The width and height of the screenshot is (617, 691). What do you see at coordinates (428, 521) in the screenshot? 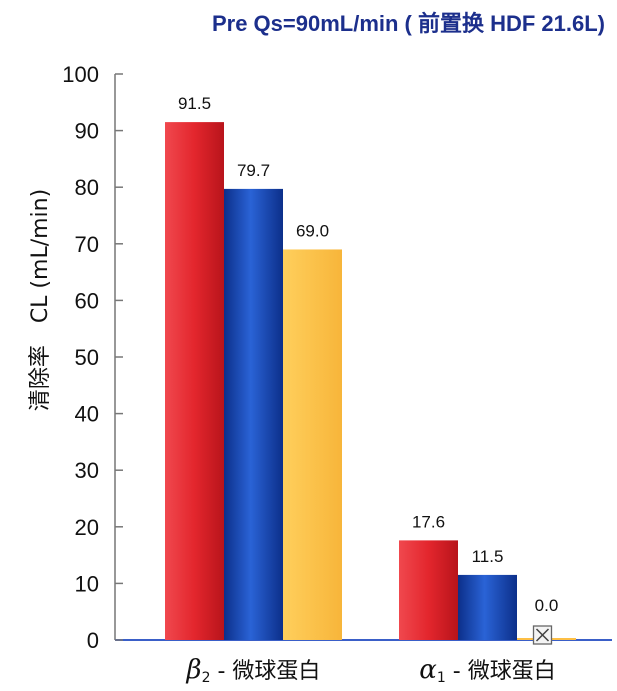
I see `data-label: 17.6` at bounding box center [428, 521].